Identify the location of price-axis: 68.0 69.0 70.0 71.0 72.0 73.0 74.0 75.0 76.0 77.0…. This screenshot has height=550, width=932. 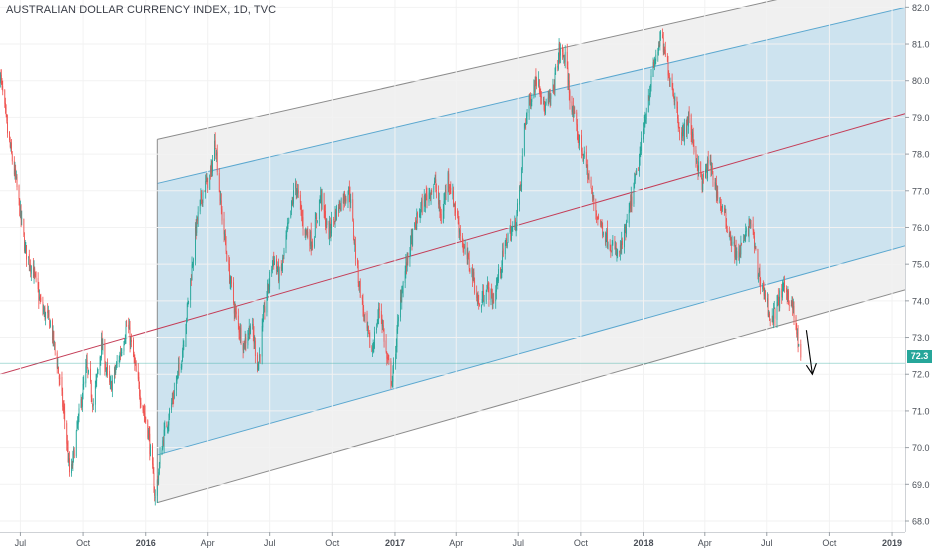
(918, 275).